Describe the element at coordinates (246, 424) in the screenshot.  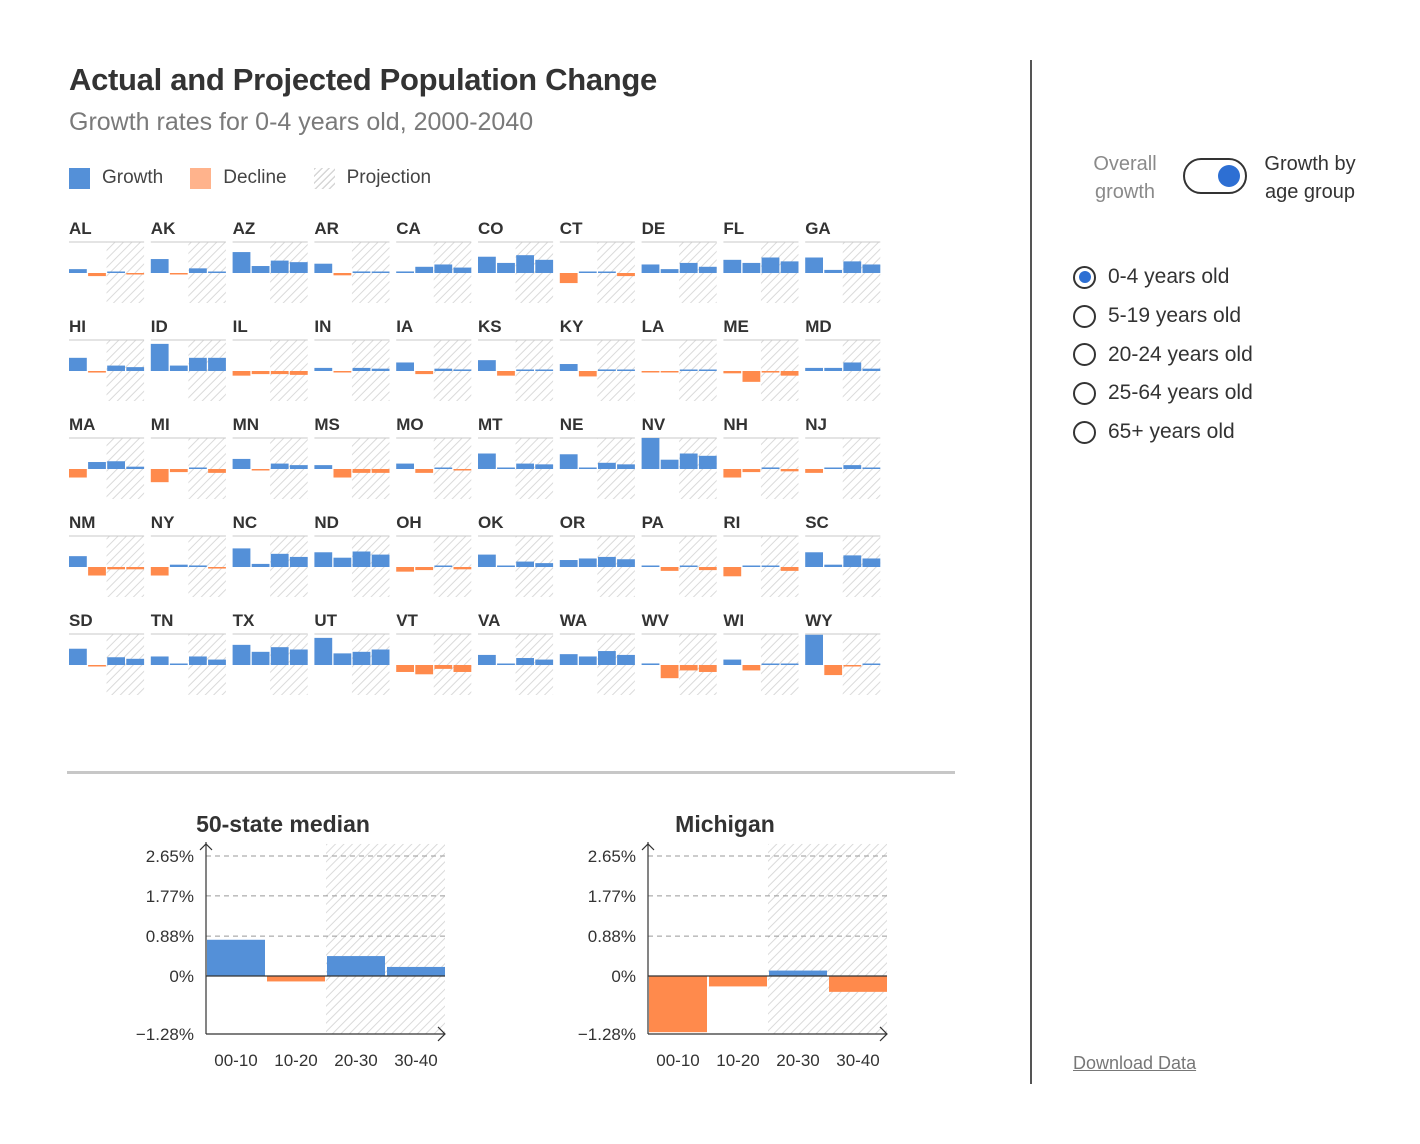
I see `state-label: MN` at that location.